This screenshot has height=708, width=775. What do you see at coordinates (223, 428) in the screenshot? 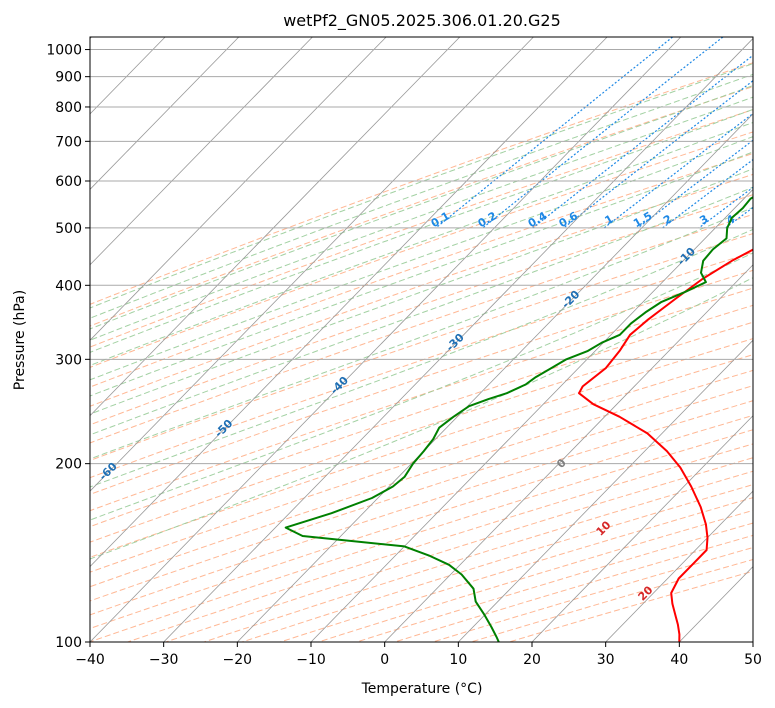
I see `isotherm-label: -50` at bounding box center [223, 428].